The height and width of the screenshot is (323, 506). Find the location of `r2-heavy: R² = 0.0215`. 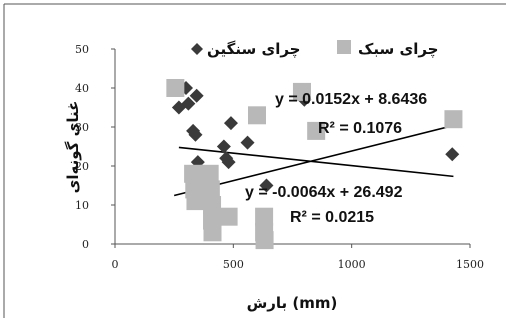

r2-heavy: R² = 0.0215 is located at coordinates (332, 217).